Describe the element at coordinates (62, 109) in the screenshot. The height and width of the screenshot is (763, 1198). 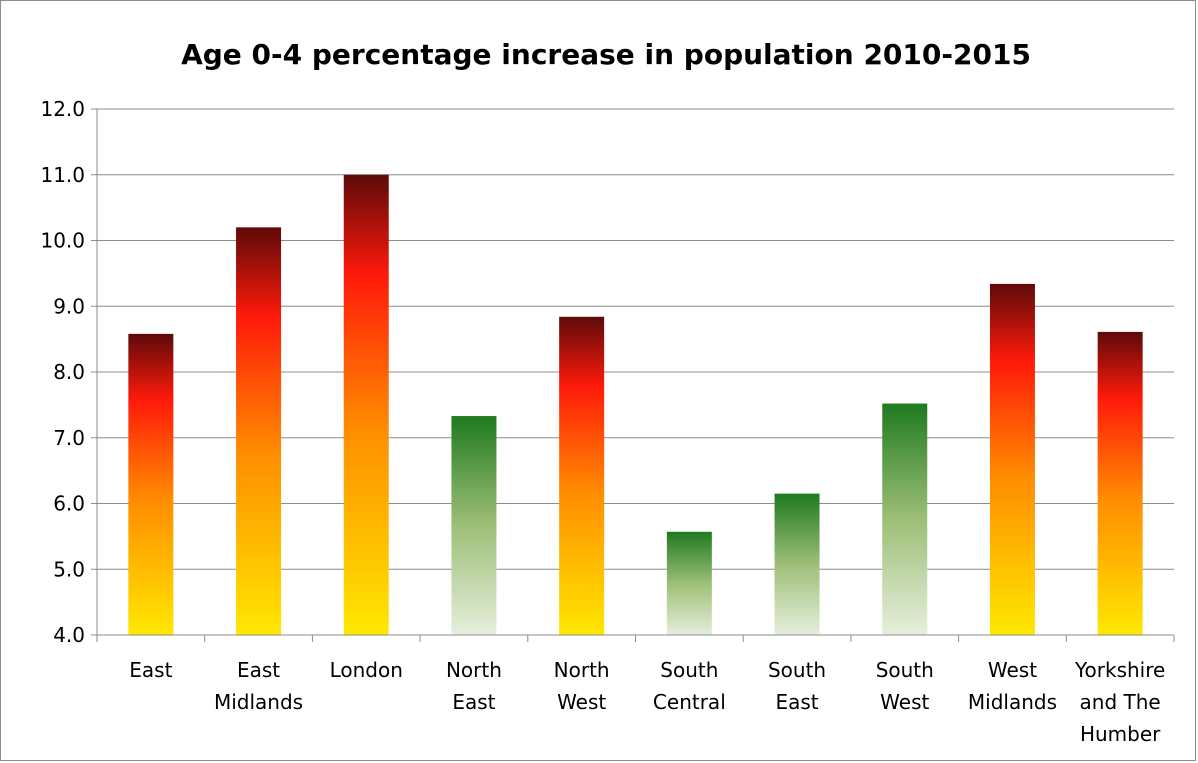
I see `y-tick-label: 12.0` at that location.